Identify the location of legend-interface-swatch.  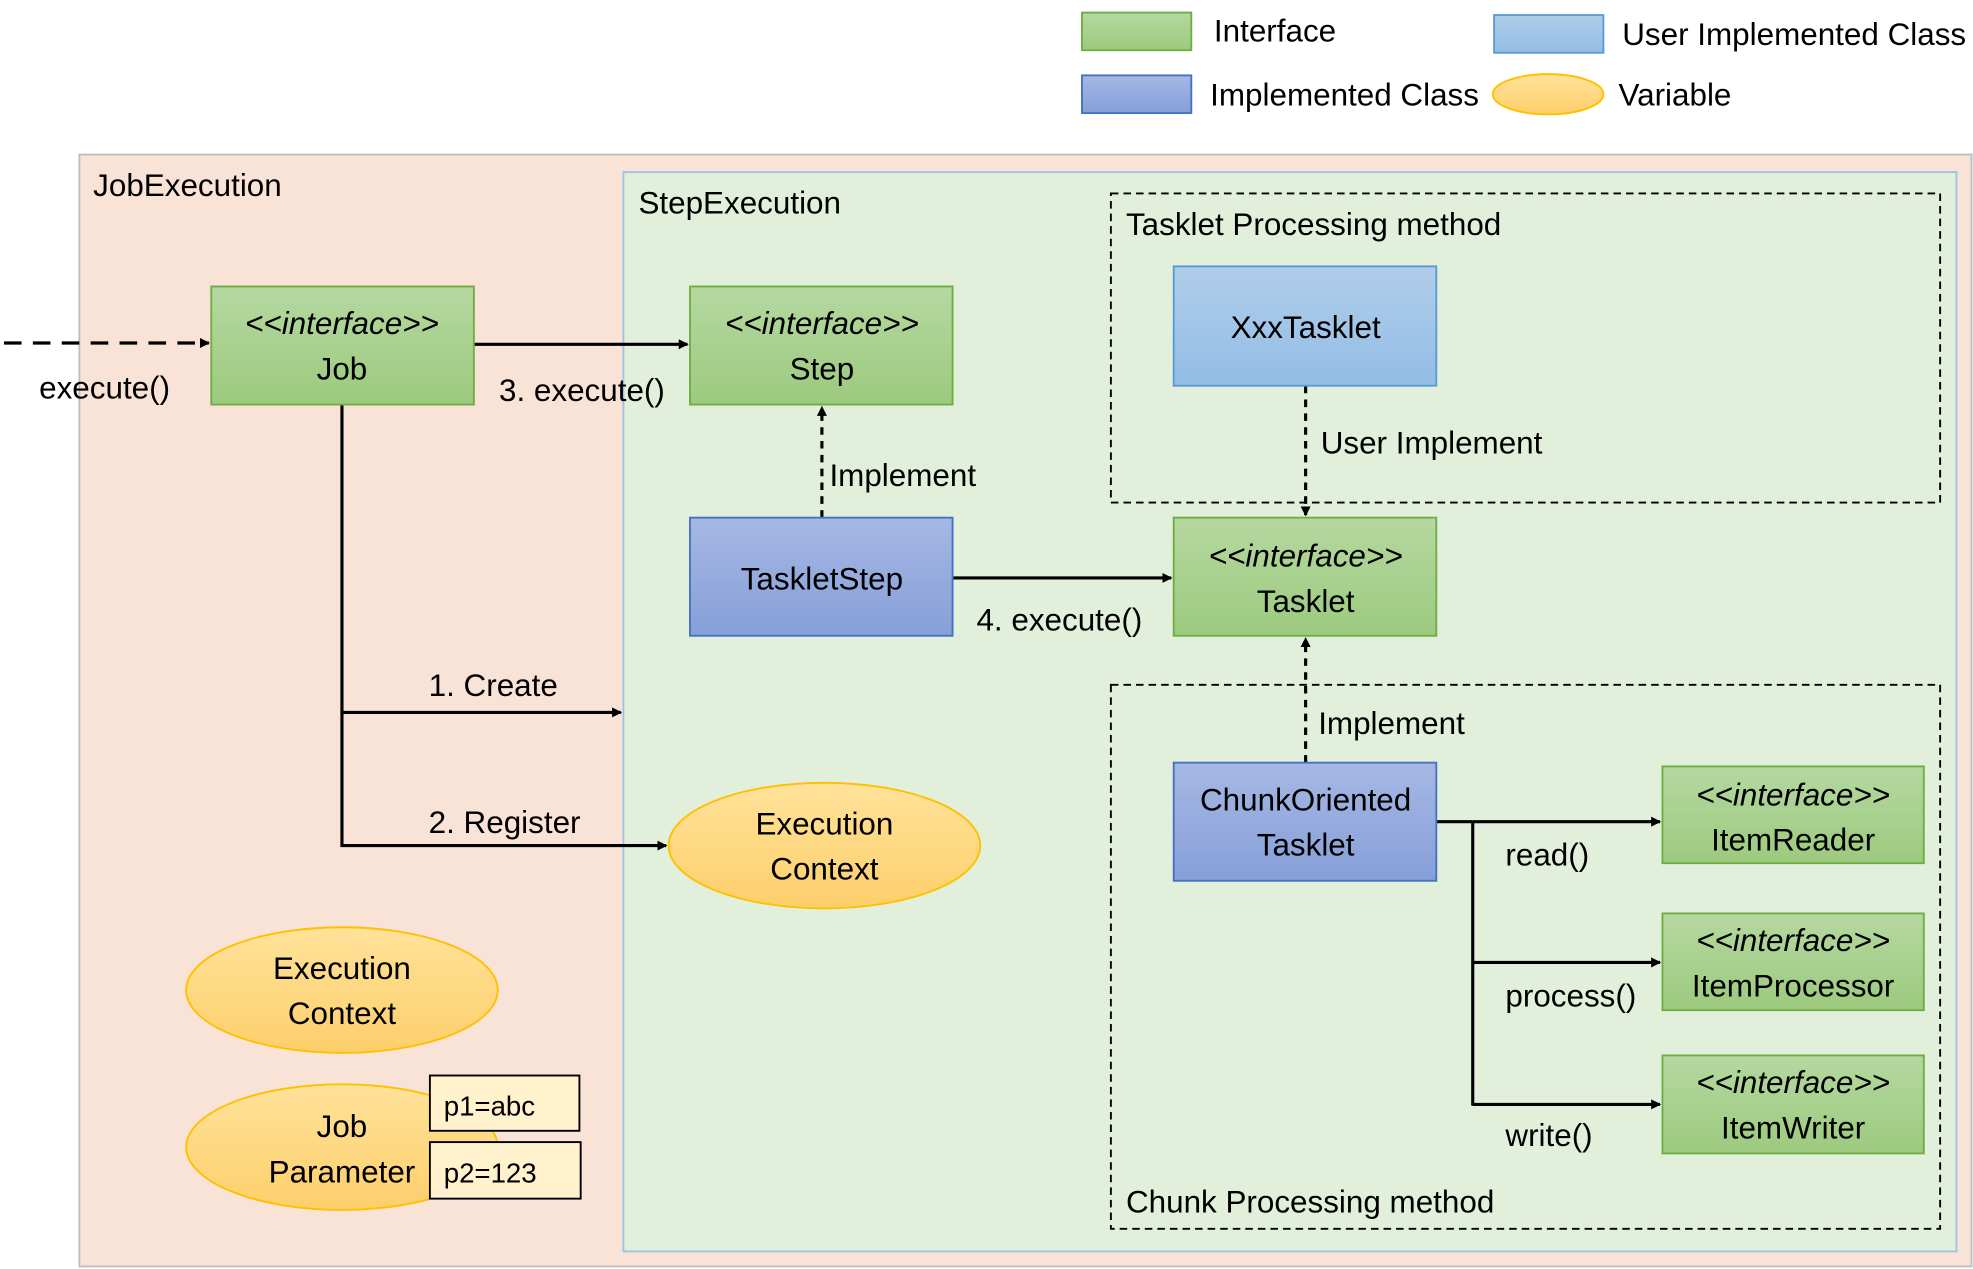
(1137, 31).